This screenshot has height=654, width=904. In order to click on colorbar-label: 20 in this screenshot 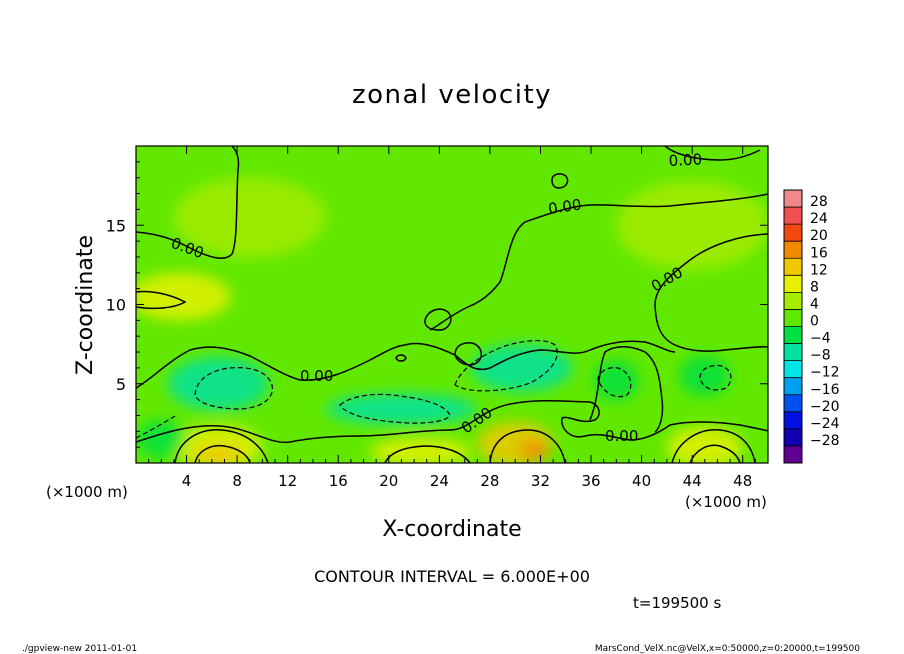, I will do `click(819, 236)`.